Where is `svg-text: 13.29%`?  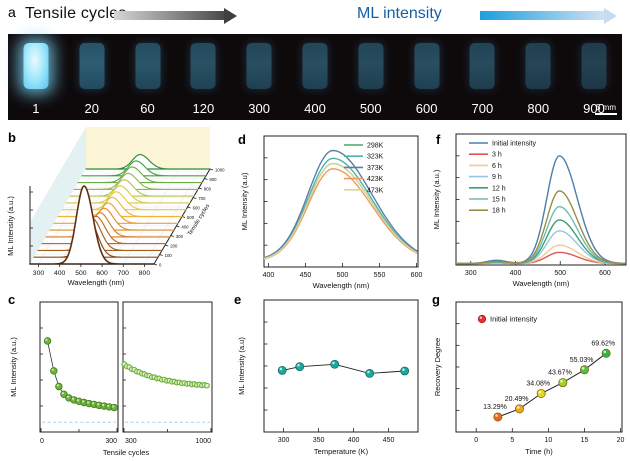
svg-text: 13.29% is located at coordinates (495, 407).